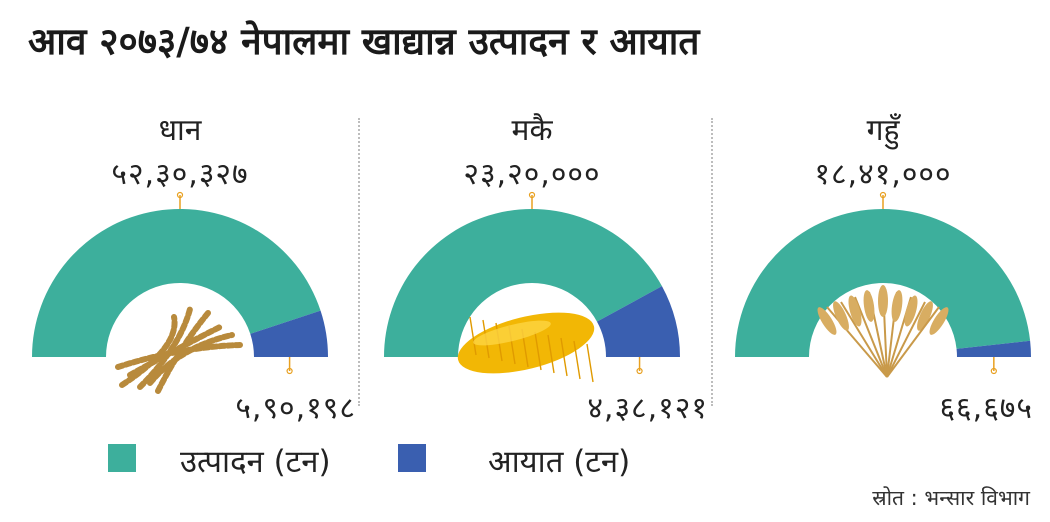 This screenshot has height=522, width=1050. What do you see at coordinates (255, 462) in the screenshot?
I see `legend-label-production: उत्पादन (टन)` at bounding box center [255, 462].